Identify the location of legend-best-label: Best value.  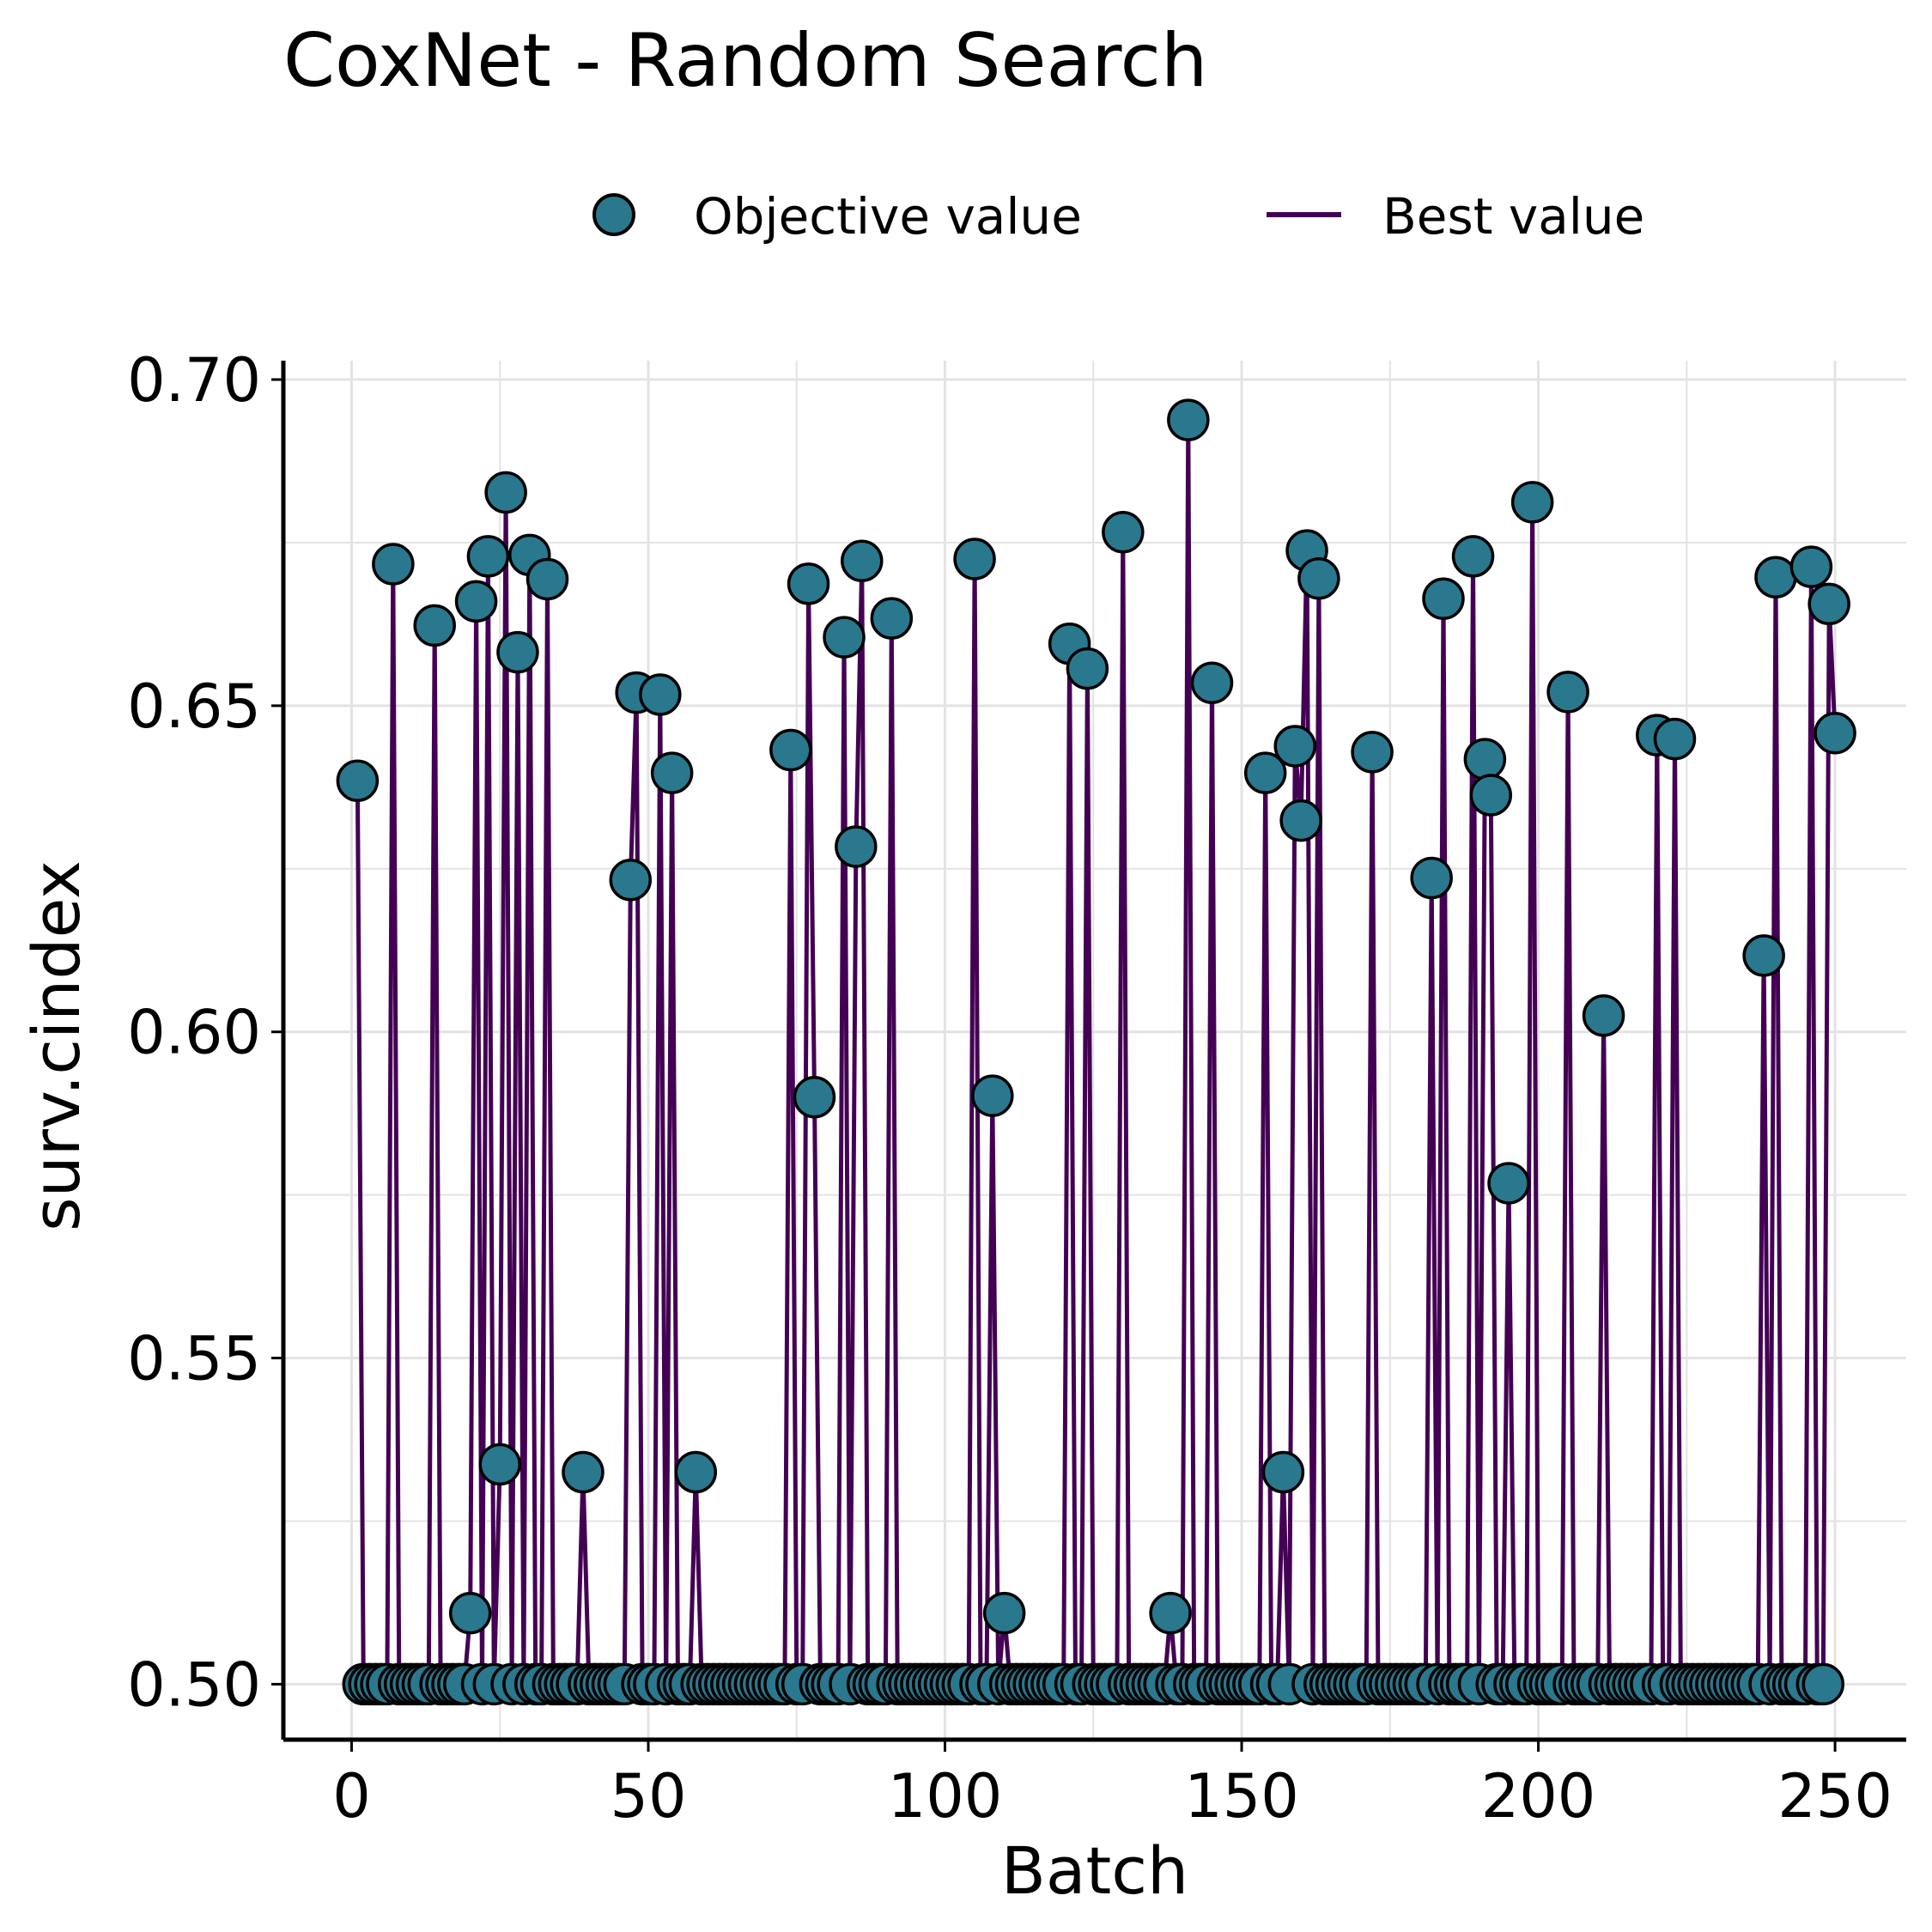
(1513, 217).